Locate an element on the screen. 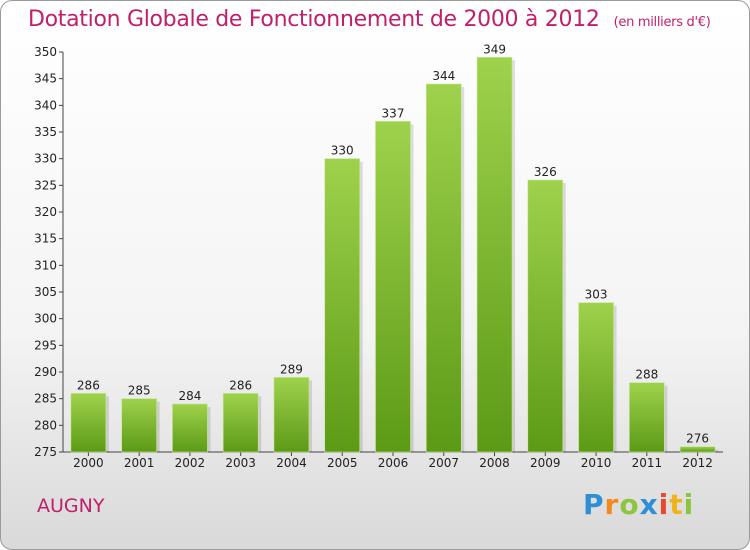 The image size is (750, 550). city-name: AUGNY is located at coordinates (71, 506).